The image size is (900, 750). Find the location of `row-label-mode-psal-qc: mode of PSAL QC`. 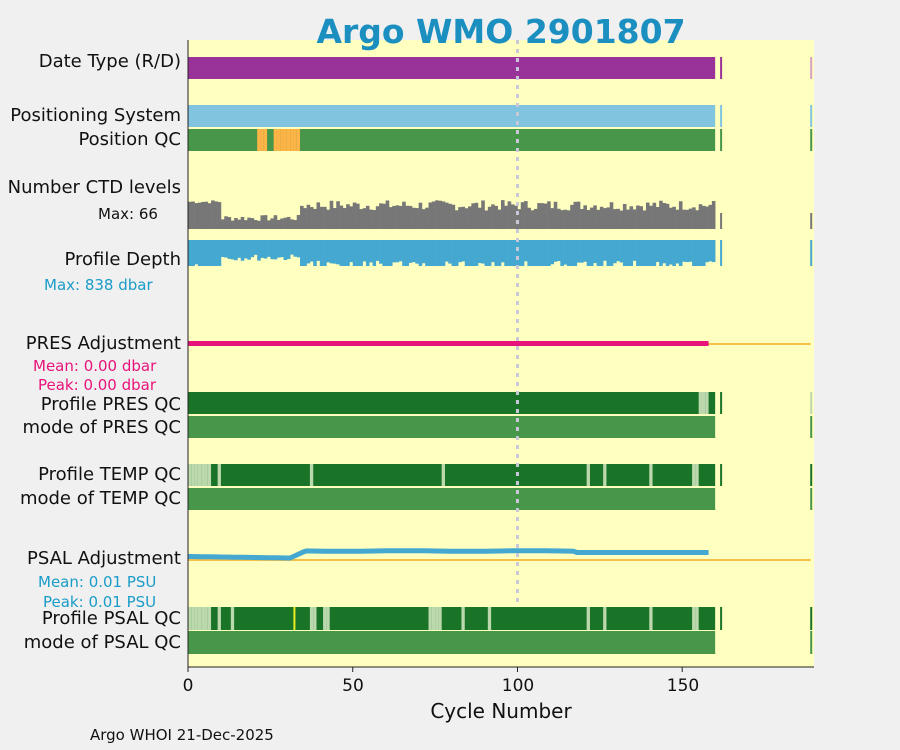

row-label-mode-psal-qc: mode of PSAL QC is located at coordinates (102, 642).